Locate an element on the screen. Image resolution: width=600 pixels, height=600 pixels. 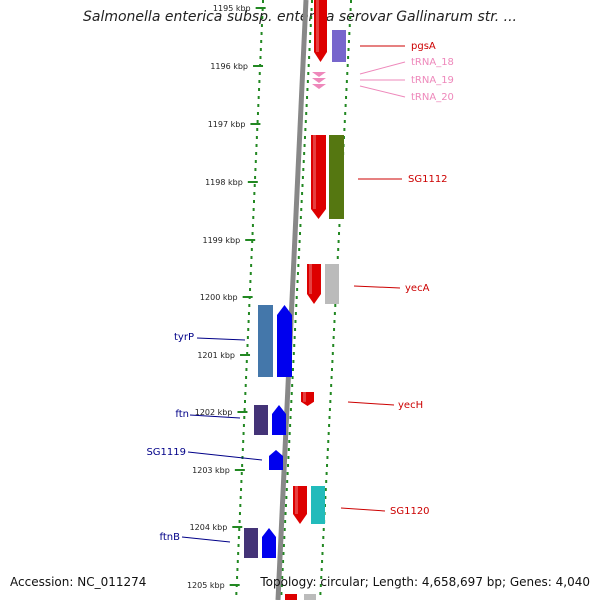
kbp-tick-label: 1199 kbp is located at coordinates (221, 240).